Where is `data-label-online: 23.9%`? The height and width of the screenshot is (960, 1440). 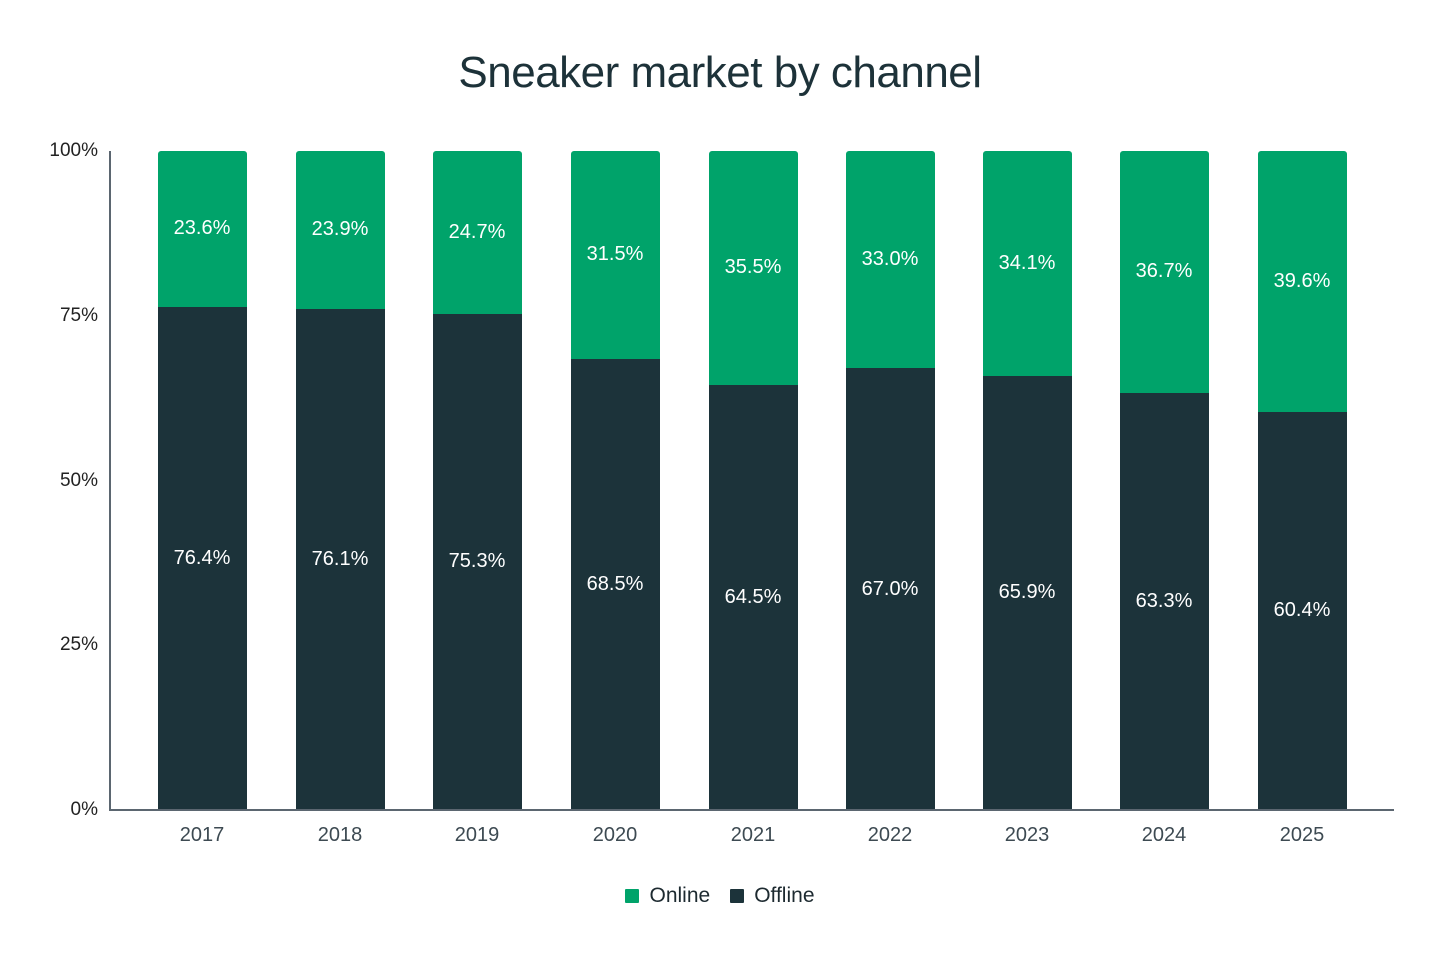
data-label-online: 23.9% is located at coordinates (340, 229).